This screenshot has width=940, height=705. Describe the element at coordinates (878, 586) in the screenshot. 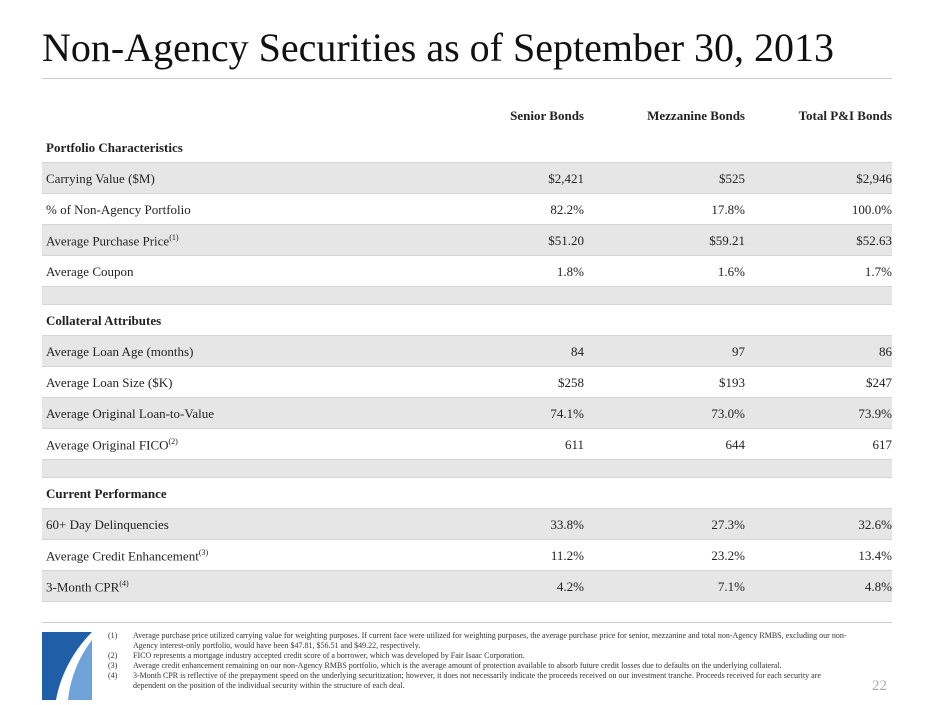

I see `cell-value: 4.8%` at that location.